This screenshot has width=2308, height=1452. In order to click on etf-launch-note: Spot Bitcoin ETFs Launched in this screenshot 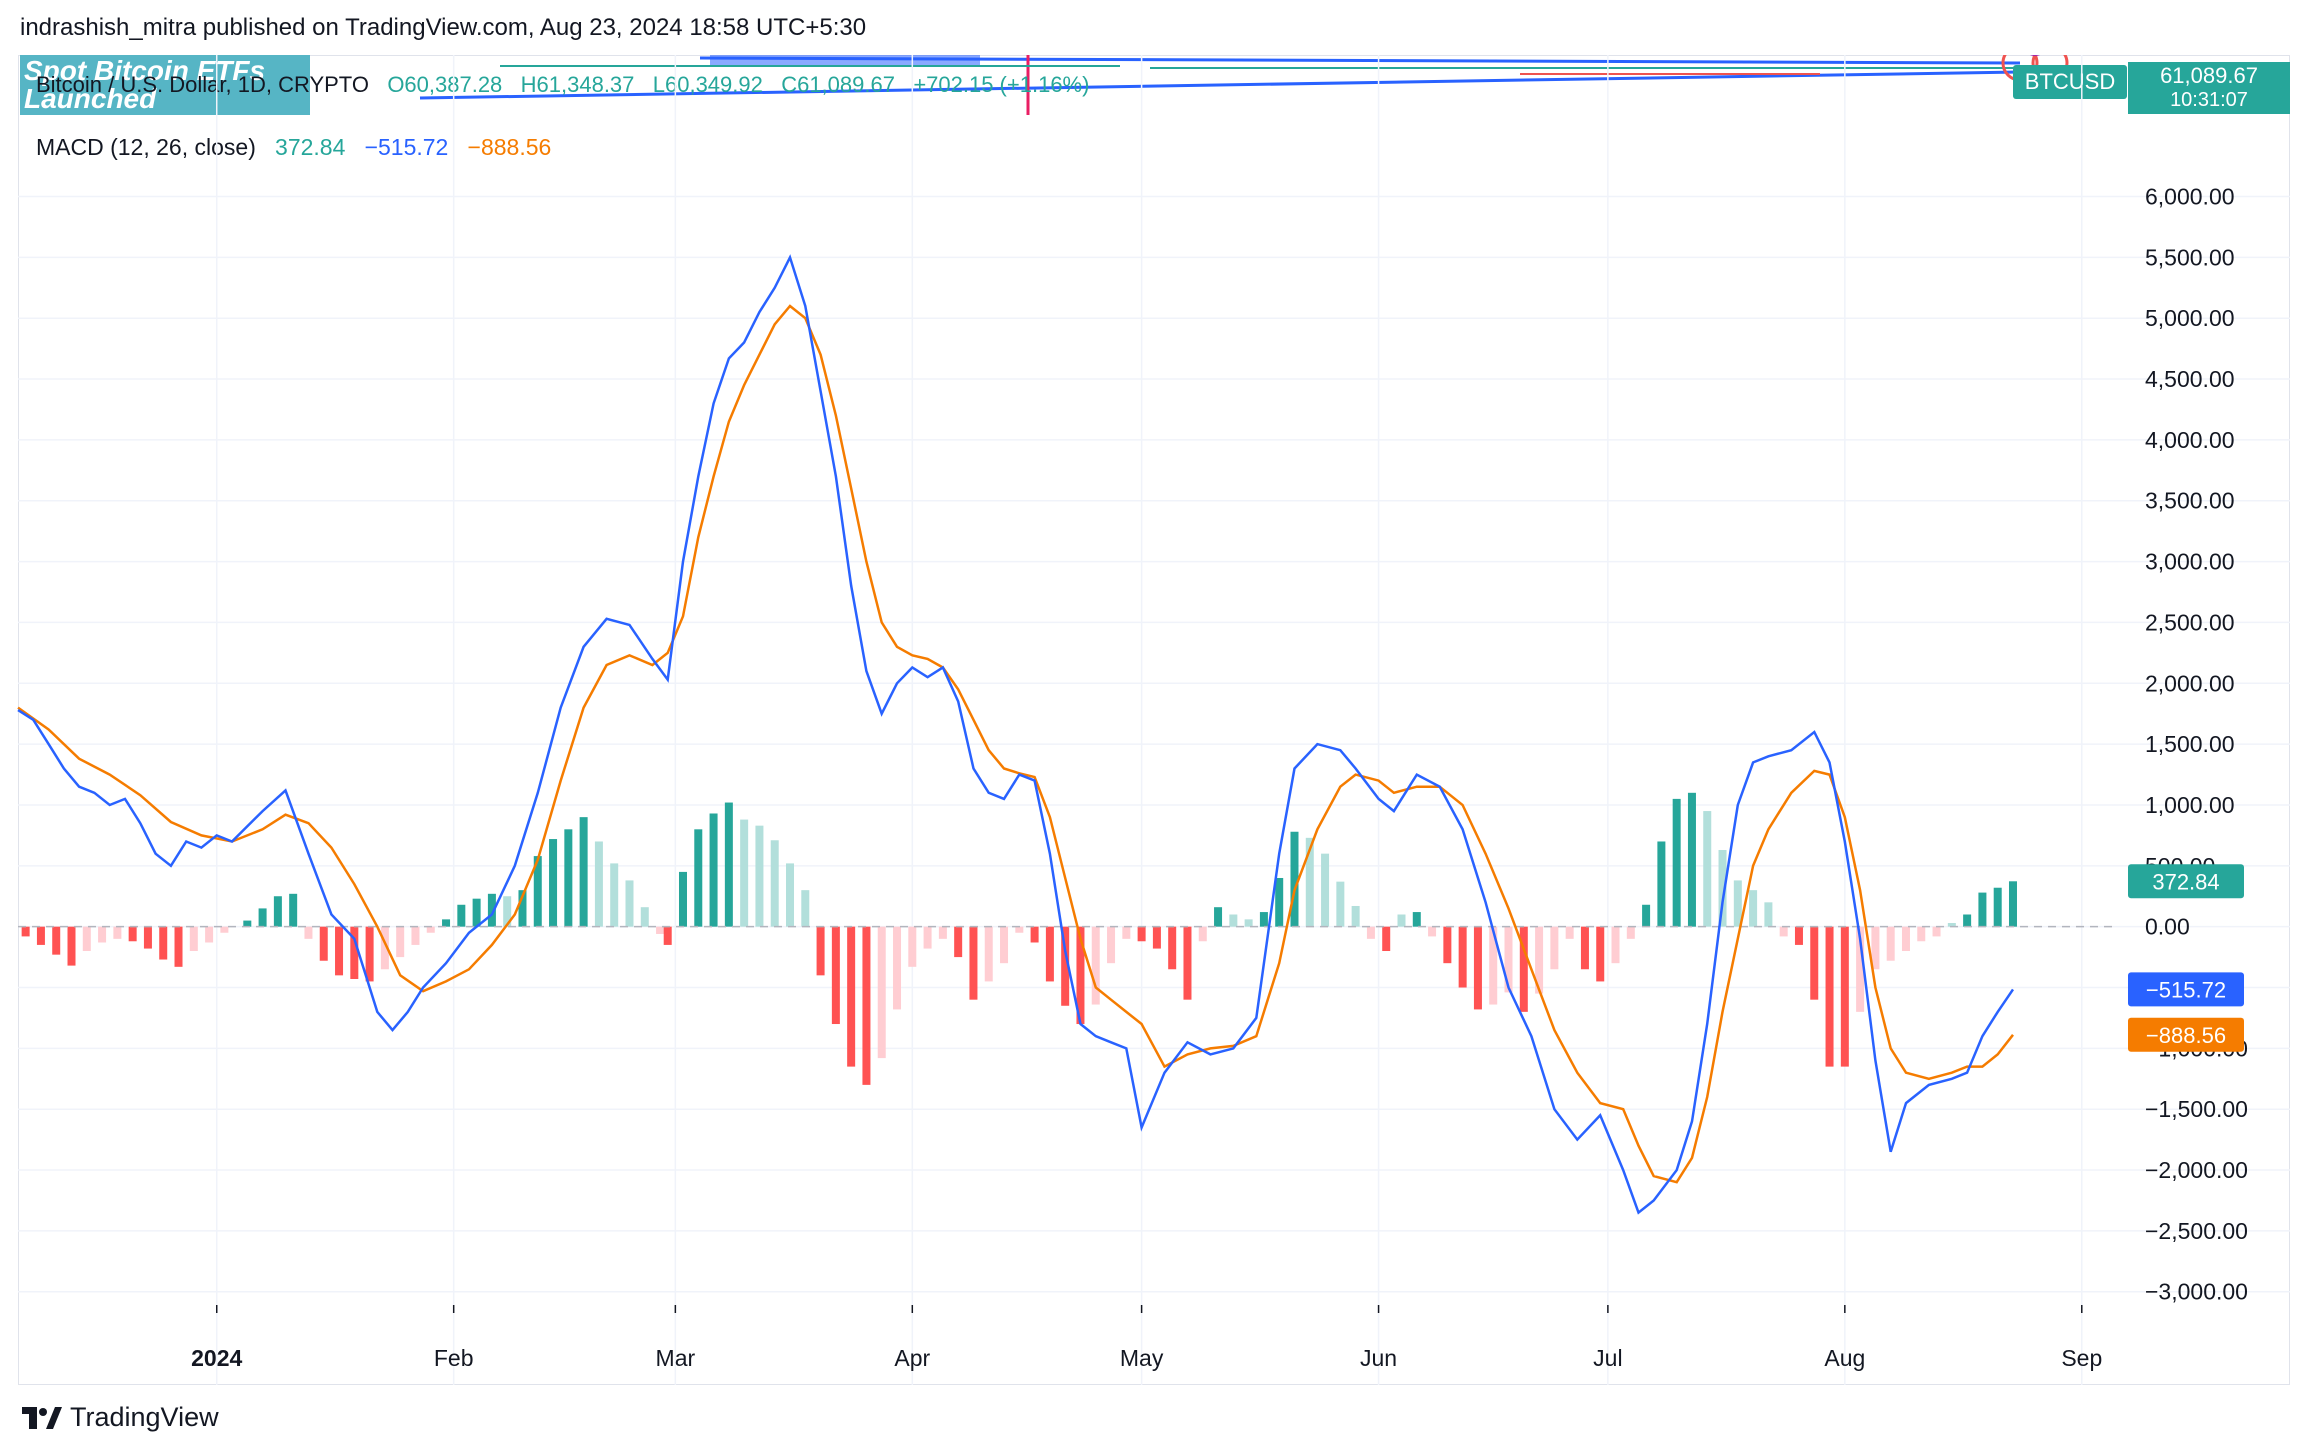, I will do `click(165, 85)`.